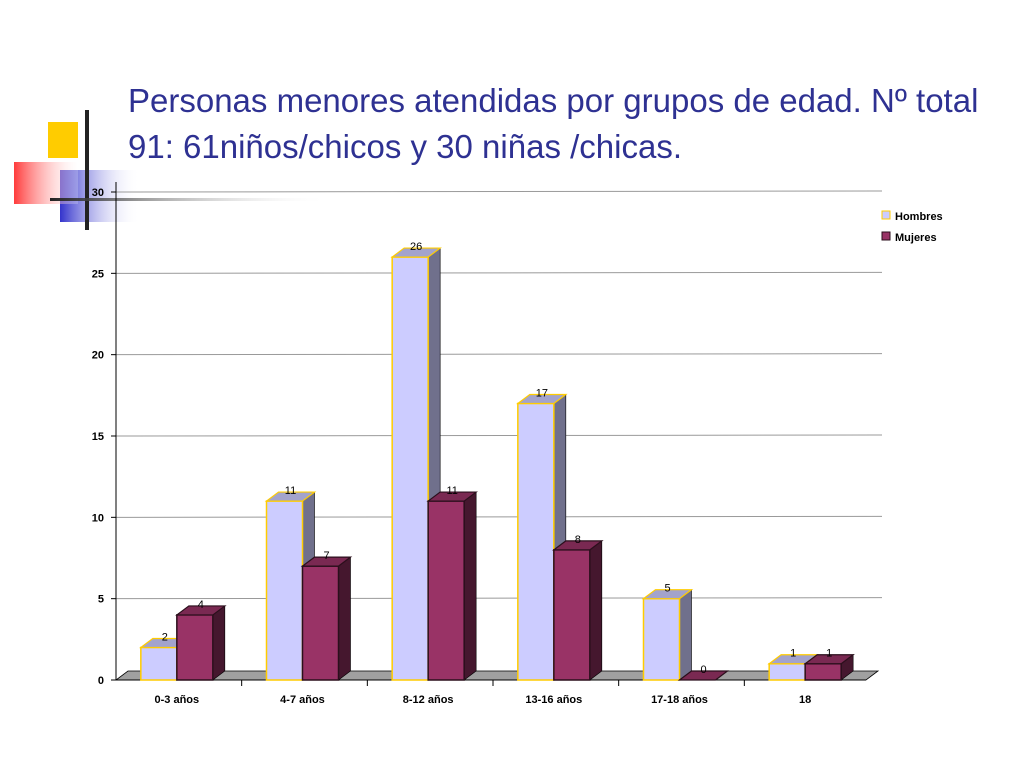 This screenshot has height=768, width=1024. I want to click on data-label: 5, so click(667, 589).